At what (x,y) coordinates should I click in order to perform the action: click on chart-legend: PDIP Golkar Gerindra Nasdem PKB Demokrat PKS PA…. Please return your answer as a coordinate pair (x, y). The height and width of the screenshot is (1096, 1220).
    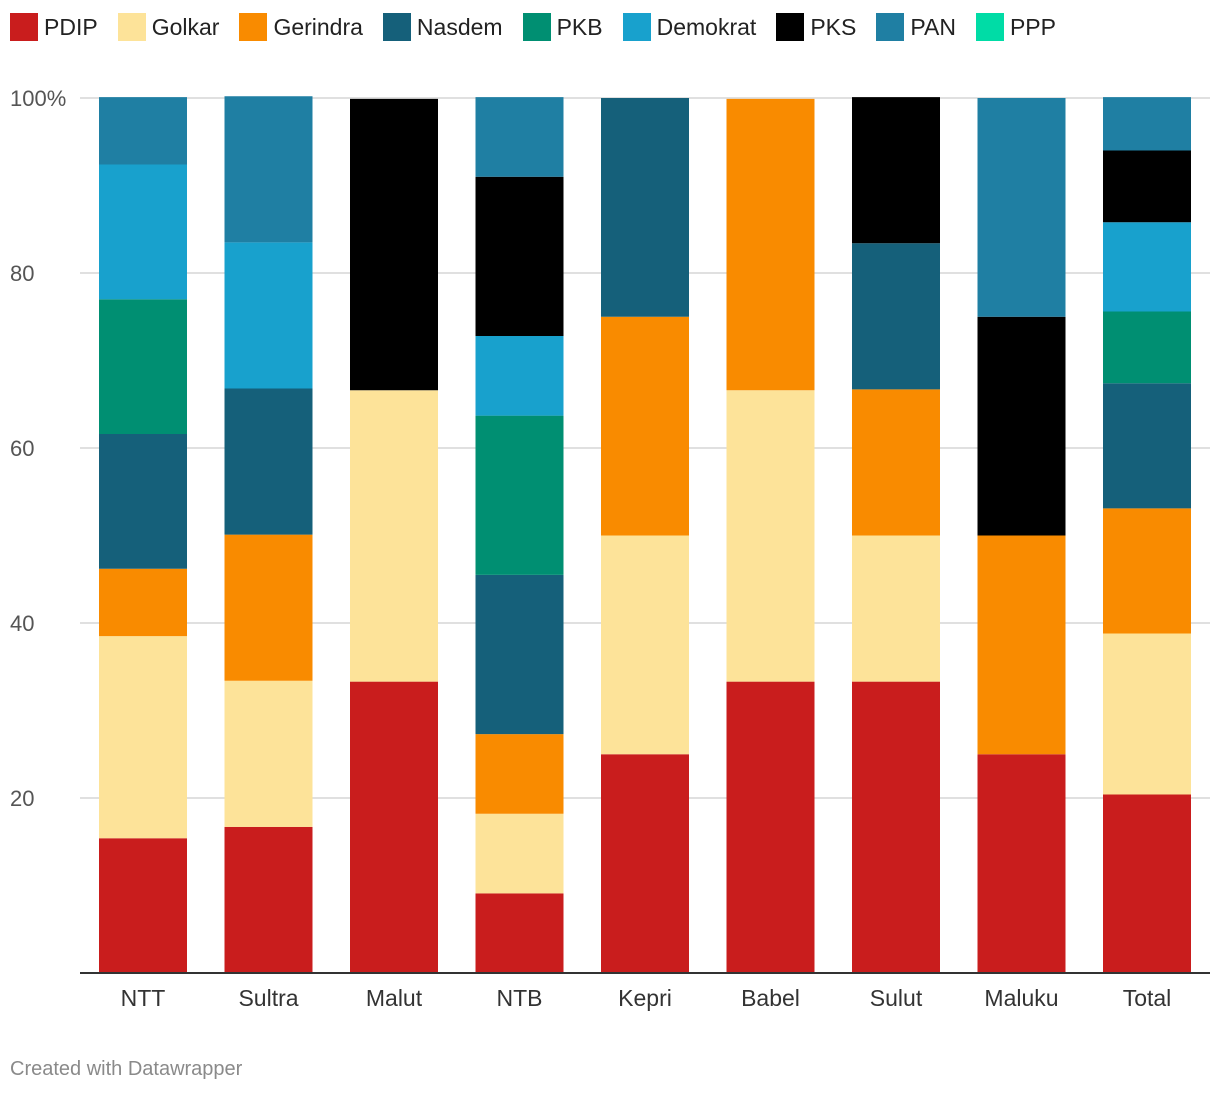
    Looking at the image, I should click on (543, 27).